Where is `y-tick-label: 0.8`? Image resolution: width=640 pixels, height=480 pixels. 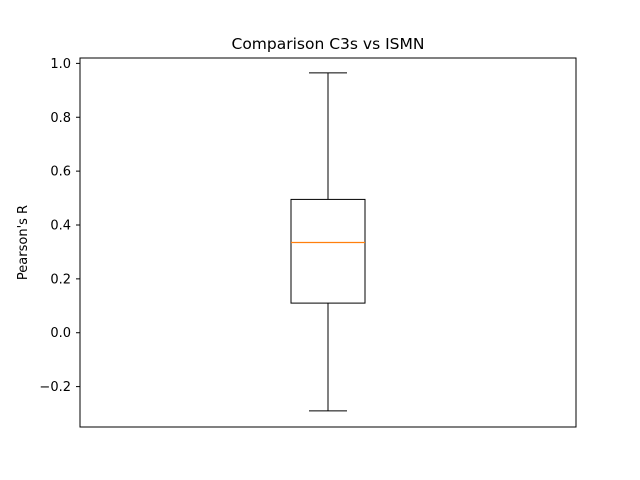
y-tick-label: 0.8 is located at coordinates (60, 118).